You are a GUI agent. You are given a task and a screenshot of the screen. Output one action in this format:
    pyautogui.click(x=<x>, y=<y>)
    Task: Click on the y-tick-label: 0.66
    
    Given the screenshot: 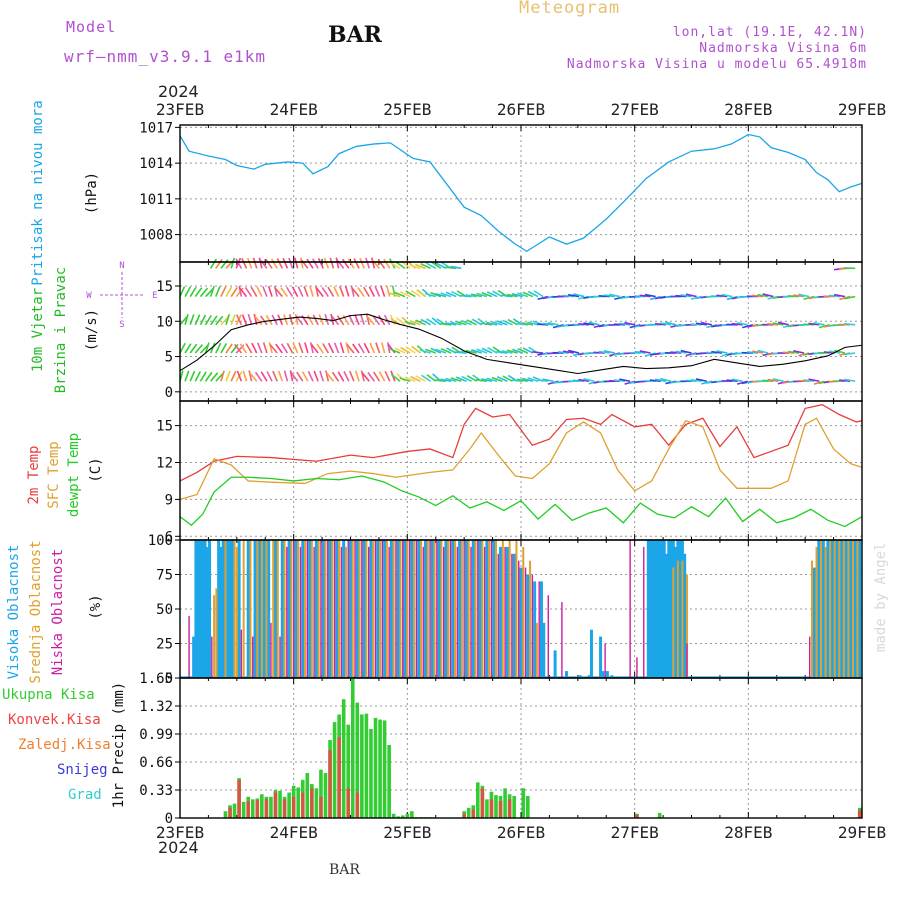 What is the action you would take?
    pyautogui.click(x=156, y=763)
    